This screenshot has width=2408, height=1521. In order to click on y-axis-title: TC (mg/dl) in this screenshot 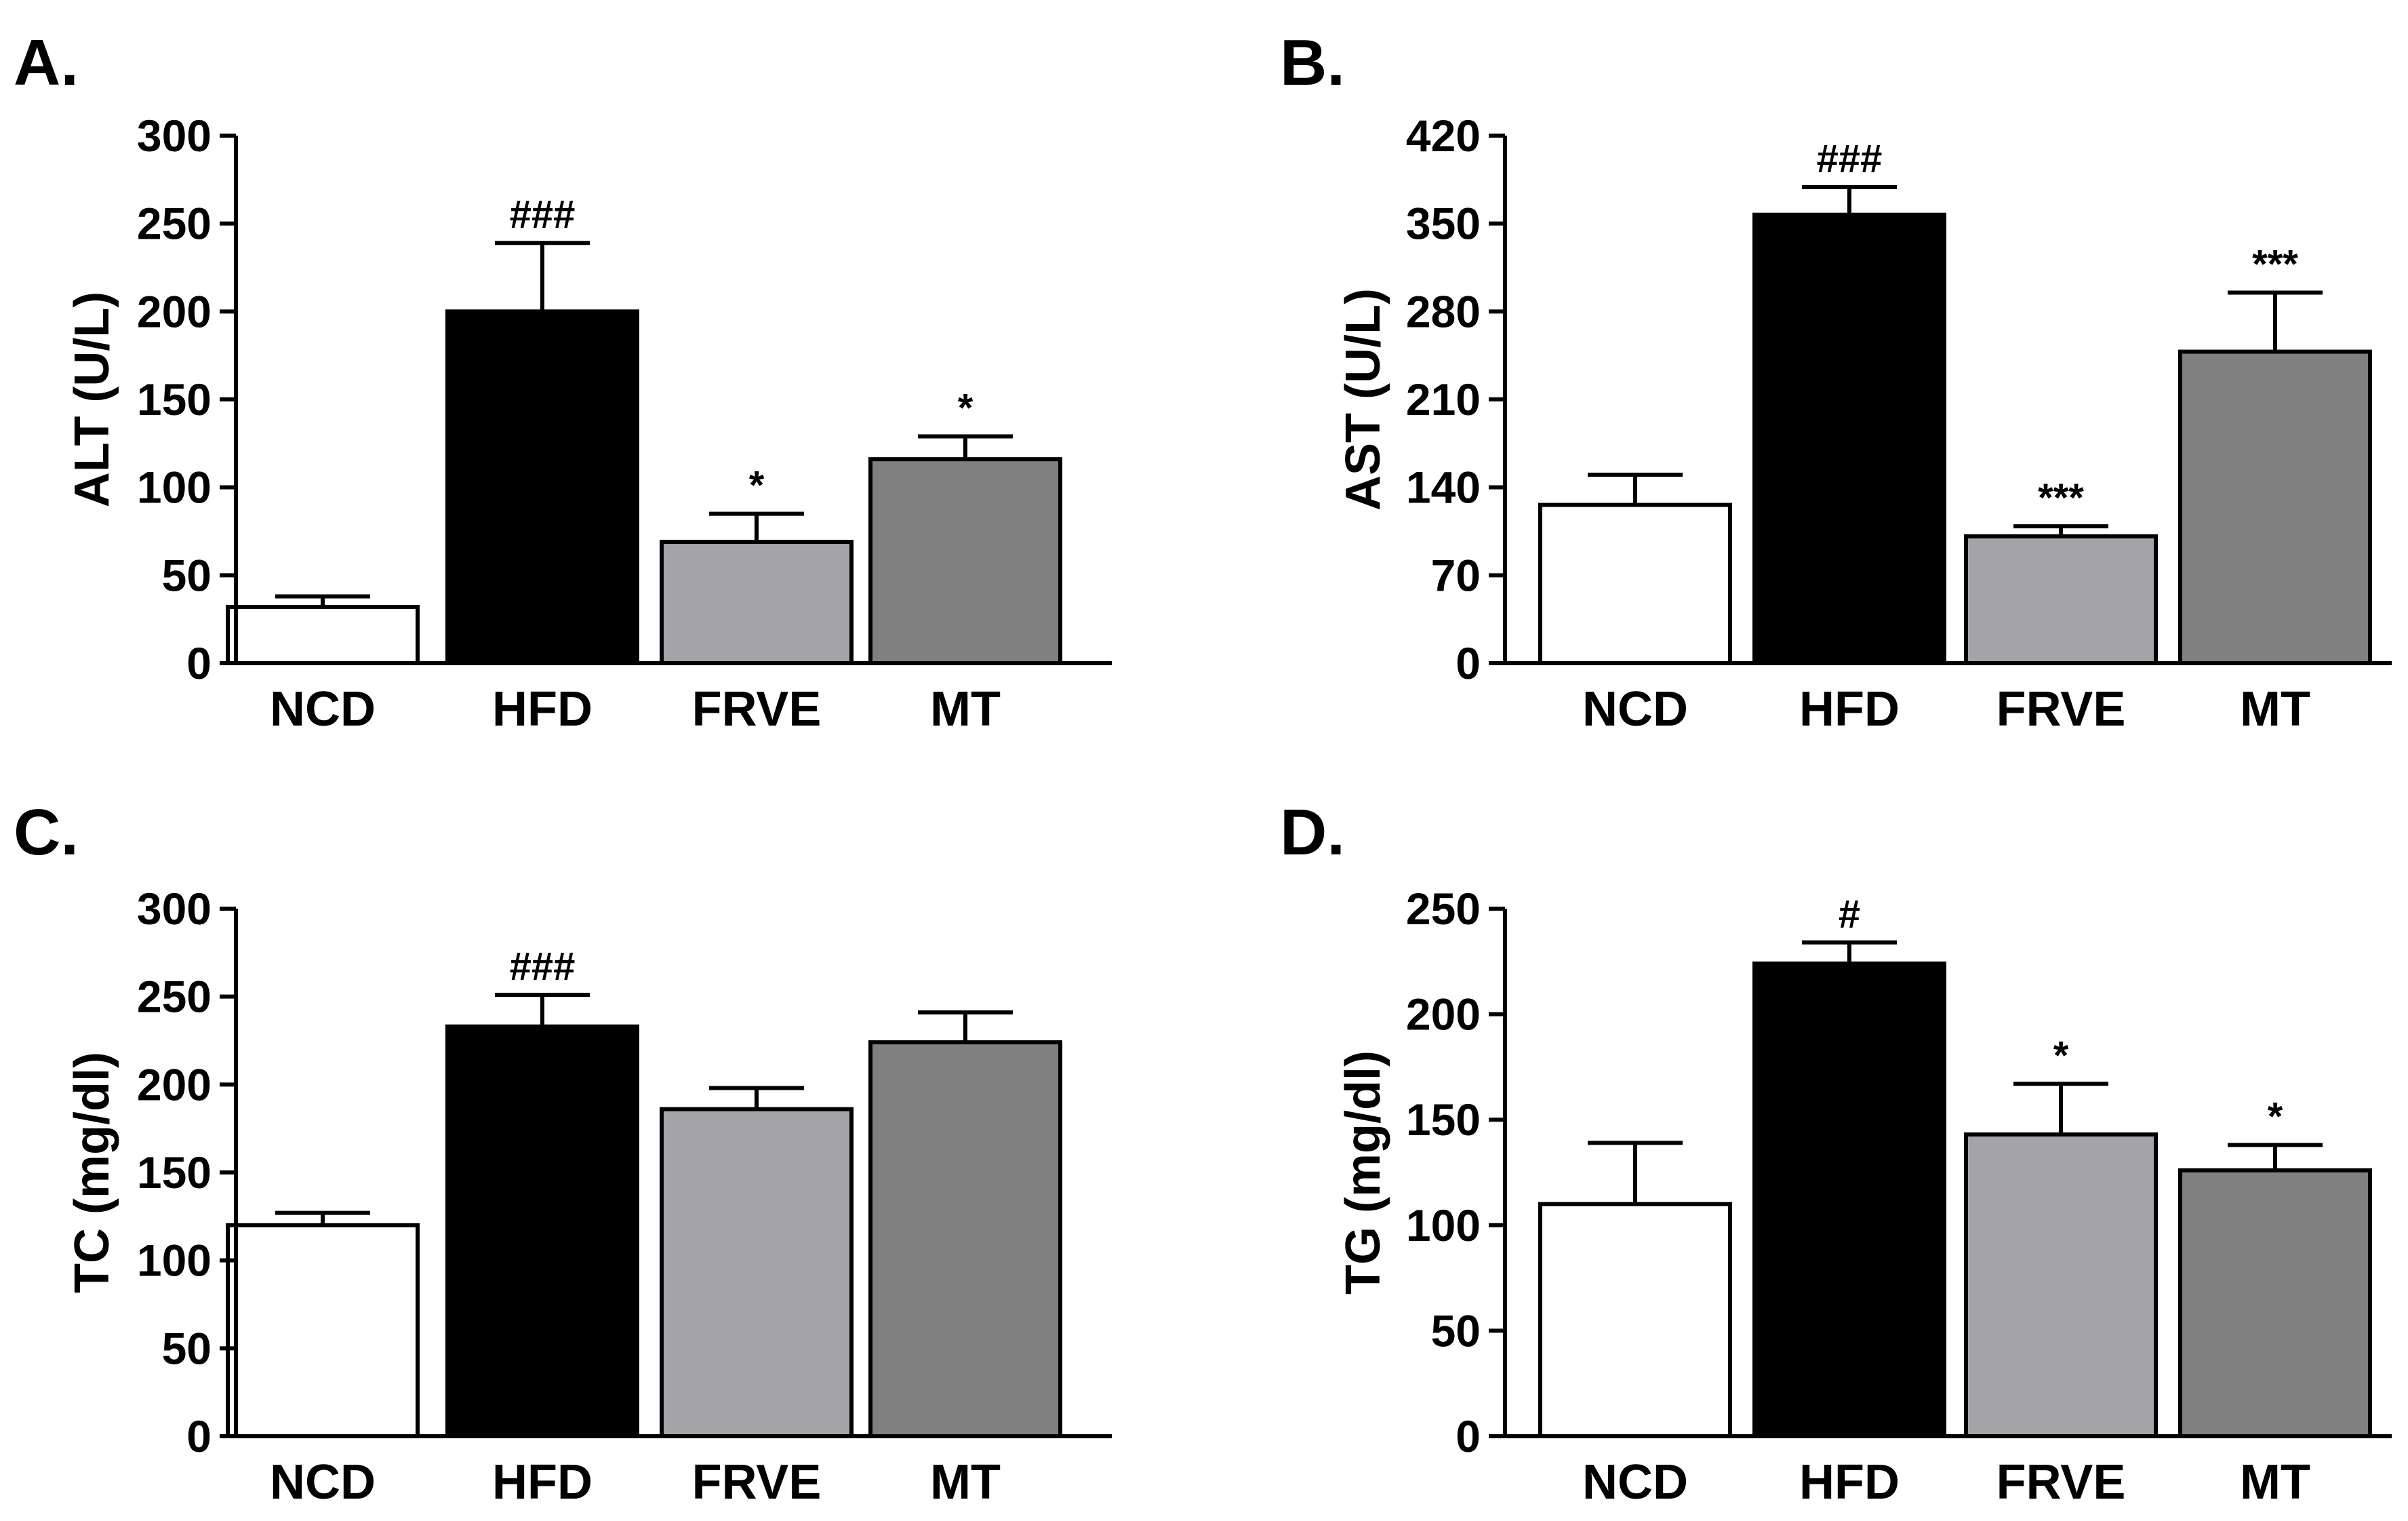, I will do `click(92, 1172)`.